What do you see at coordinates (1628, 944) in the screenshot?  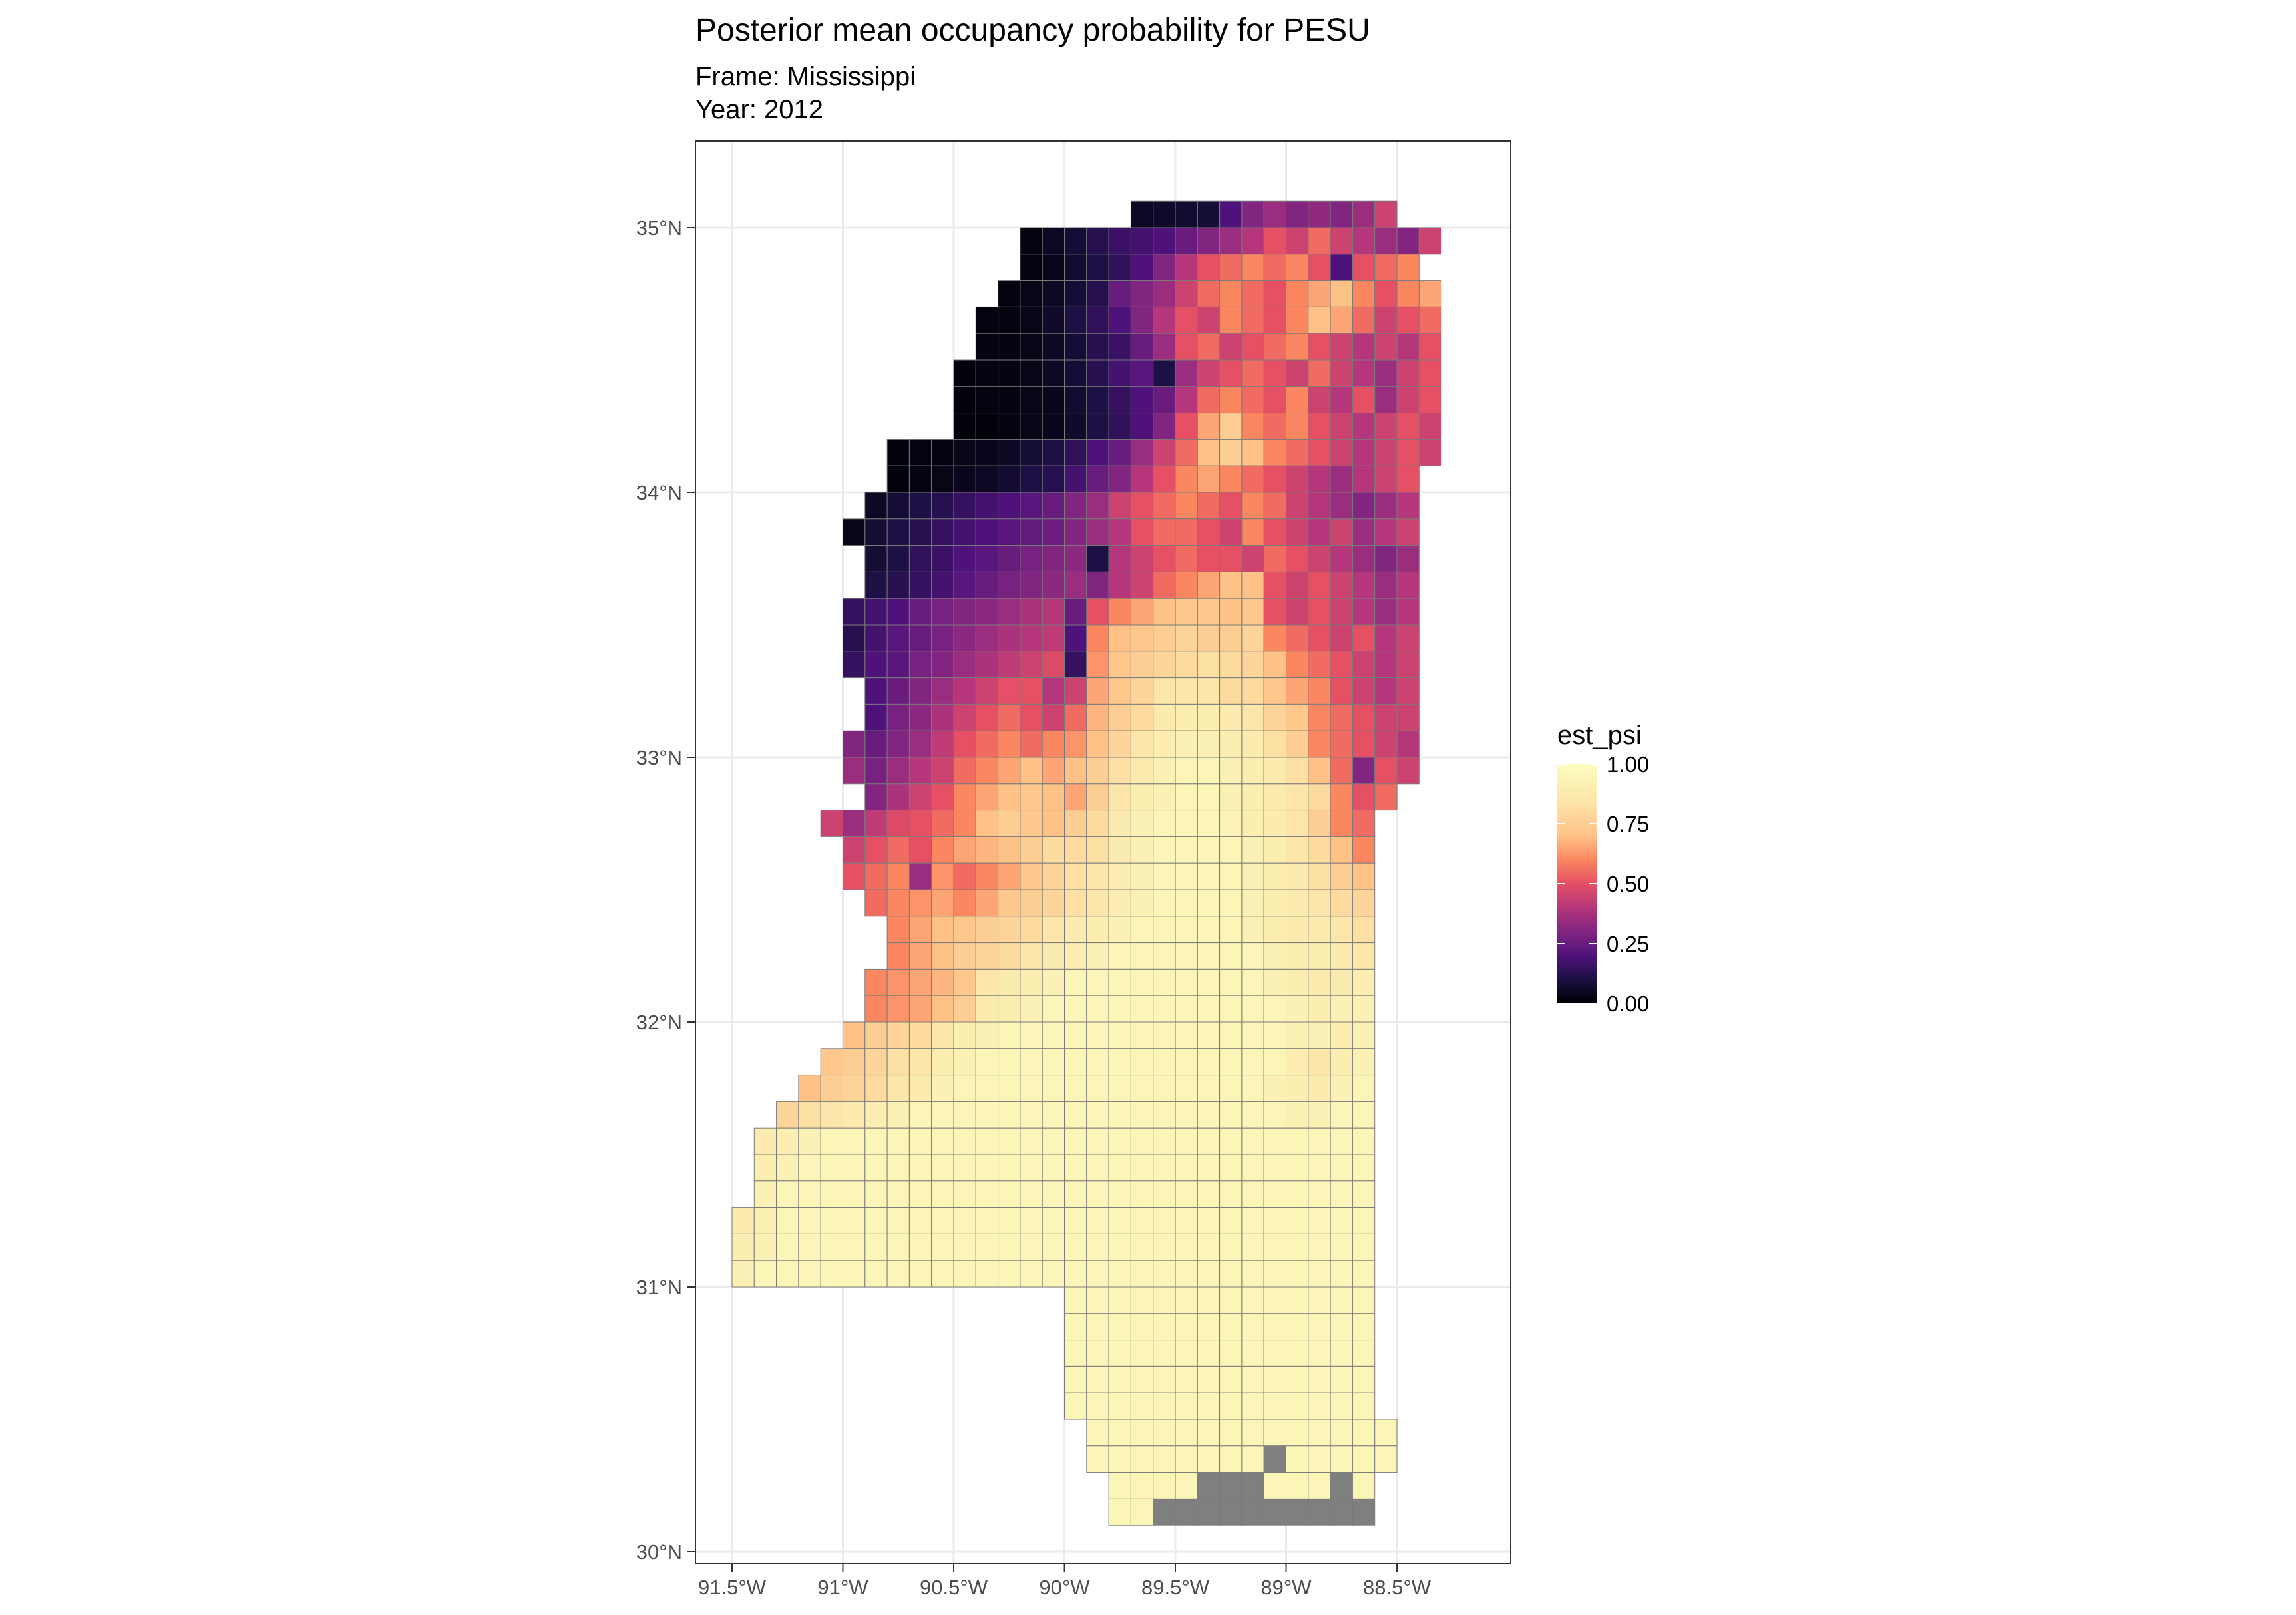 I see `legend-label: 0.25` at bounding box center [1628, 944].